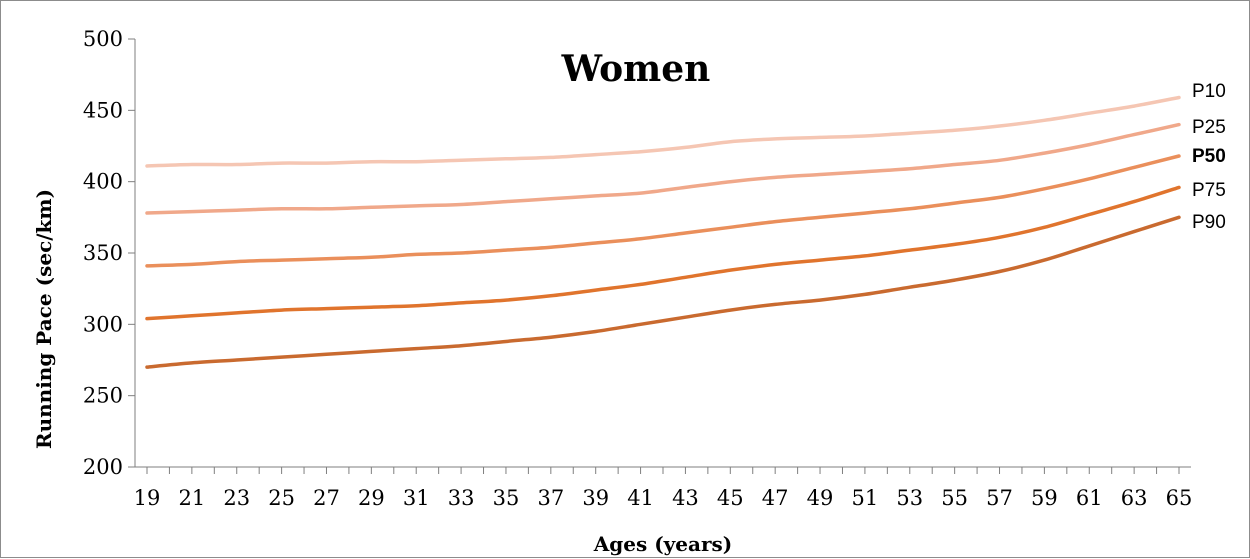  What do you see at coordinates (730, 498) in the screenshot?
I see `x-tick-label: 45` at bounding box center [730, 498].